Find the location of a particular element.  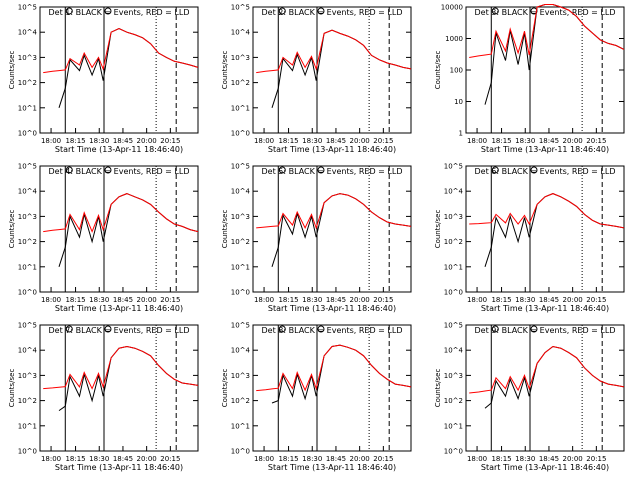

y-tick-label: 1000 is located at coordinates (454, 39).